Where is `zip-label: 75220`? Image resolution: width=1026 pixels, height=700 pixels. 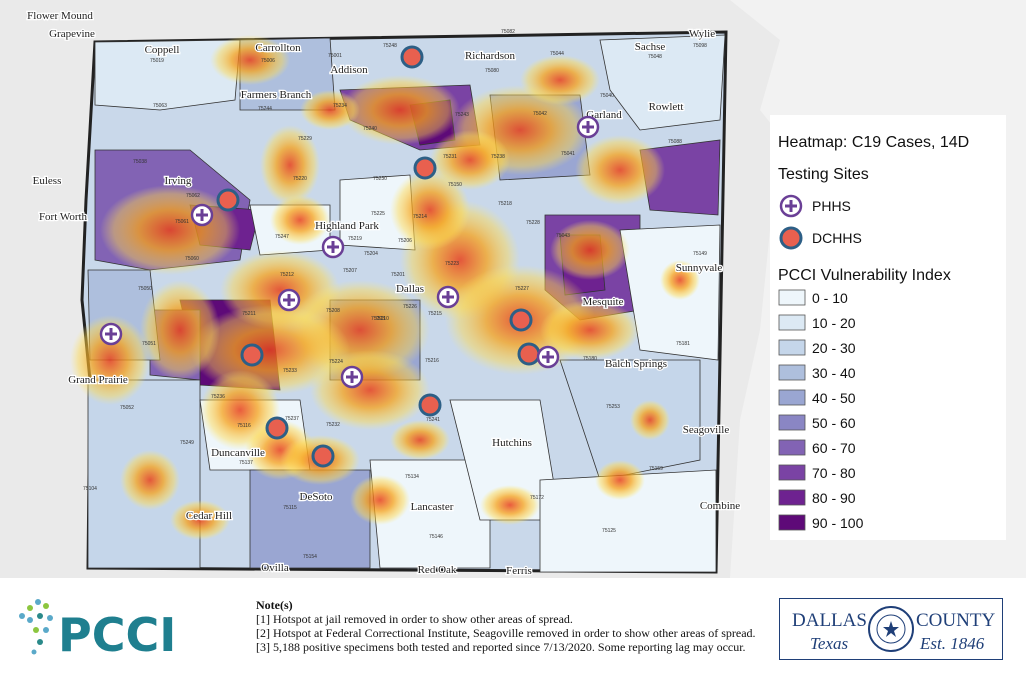
zip-label: 75220 is located at coordinates (300, 179).